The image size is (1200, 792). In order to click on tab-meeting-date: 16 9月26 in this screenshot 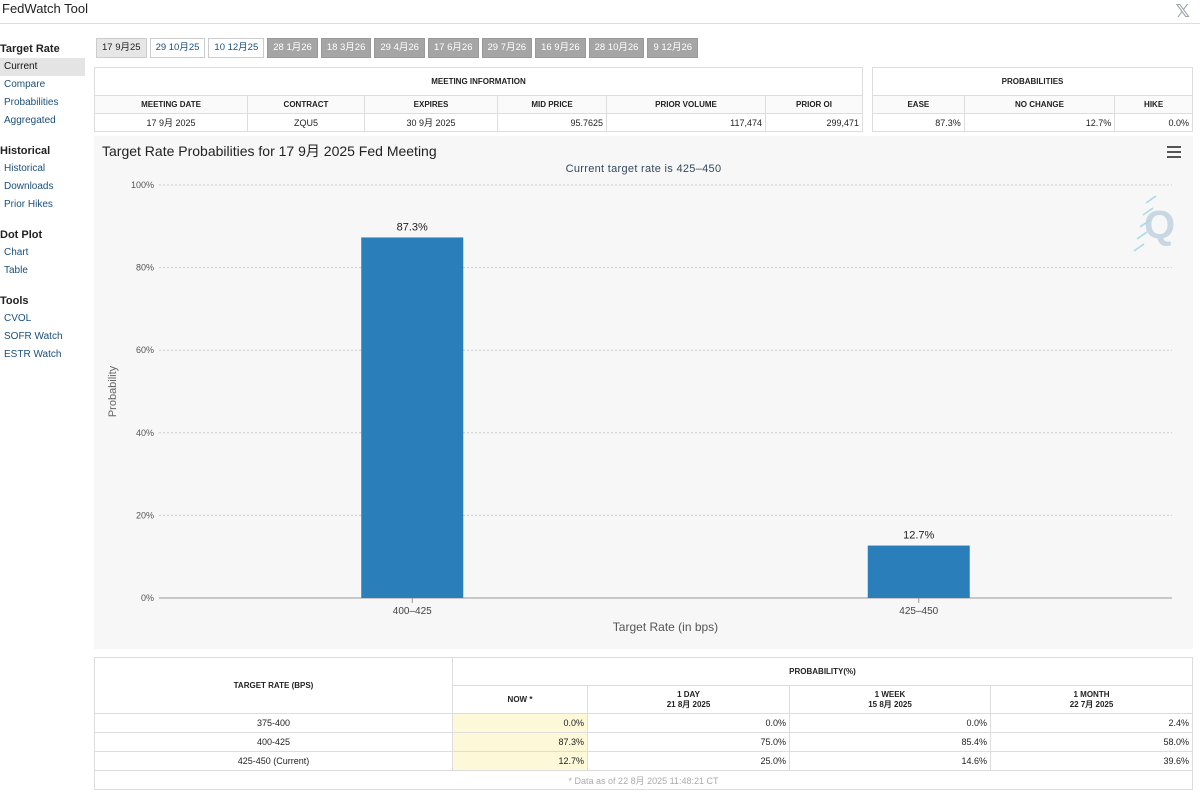, I will do `click(560, 48)`.